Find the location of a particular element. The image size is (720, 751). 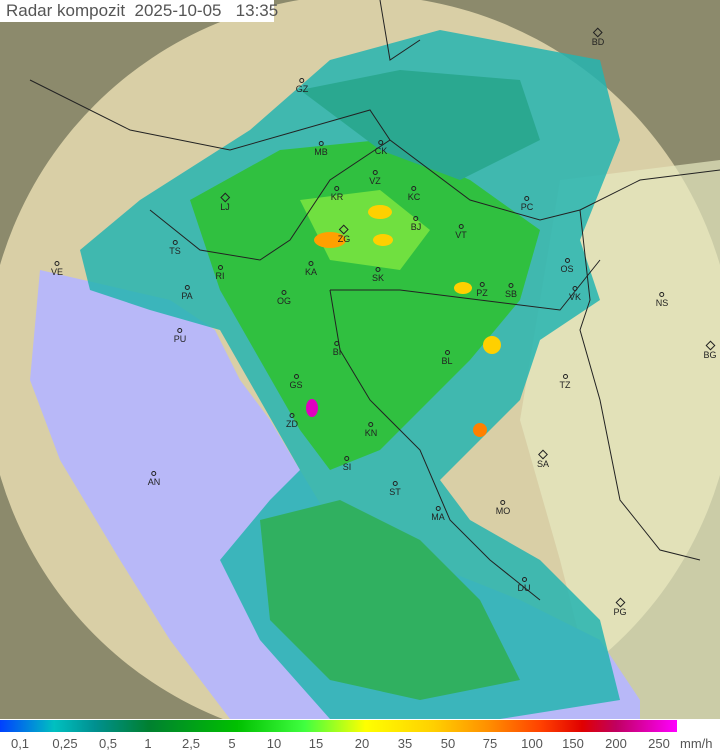

station-label: BL is located at coordinates (447, 361).